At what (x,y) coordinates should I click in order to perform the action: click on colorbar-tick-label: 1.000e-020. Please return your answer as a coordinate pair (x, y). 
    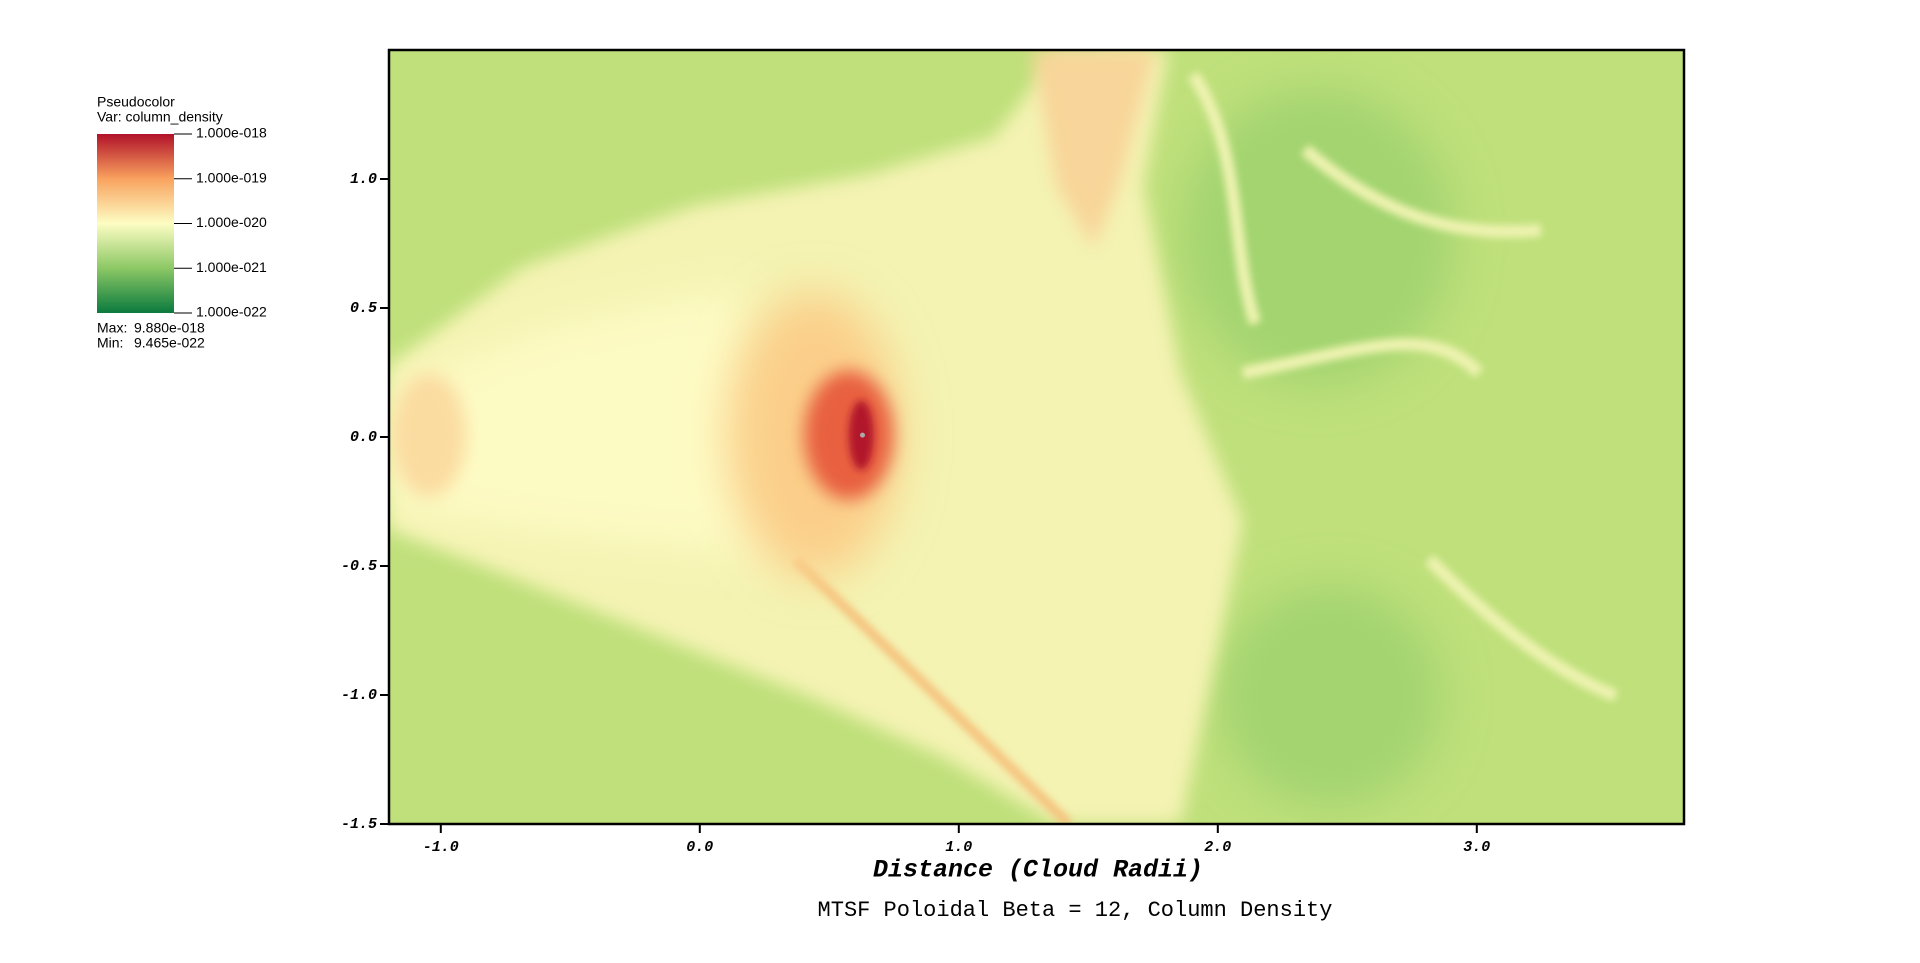
    Looking at the image, I should click on (231, 222).